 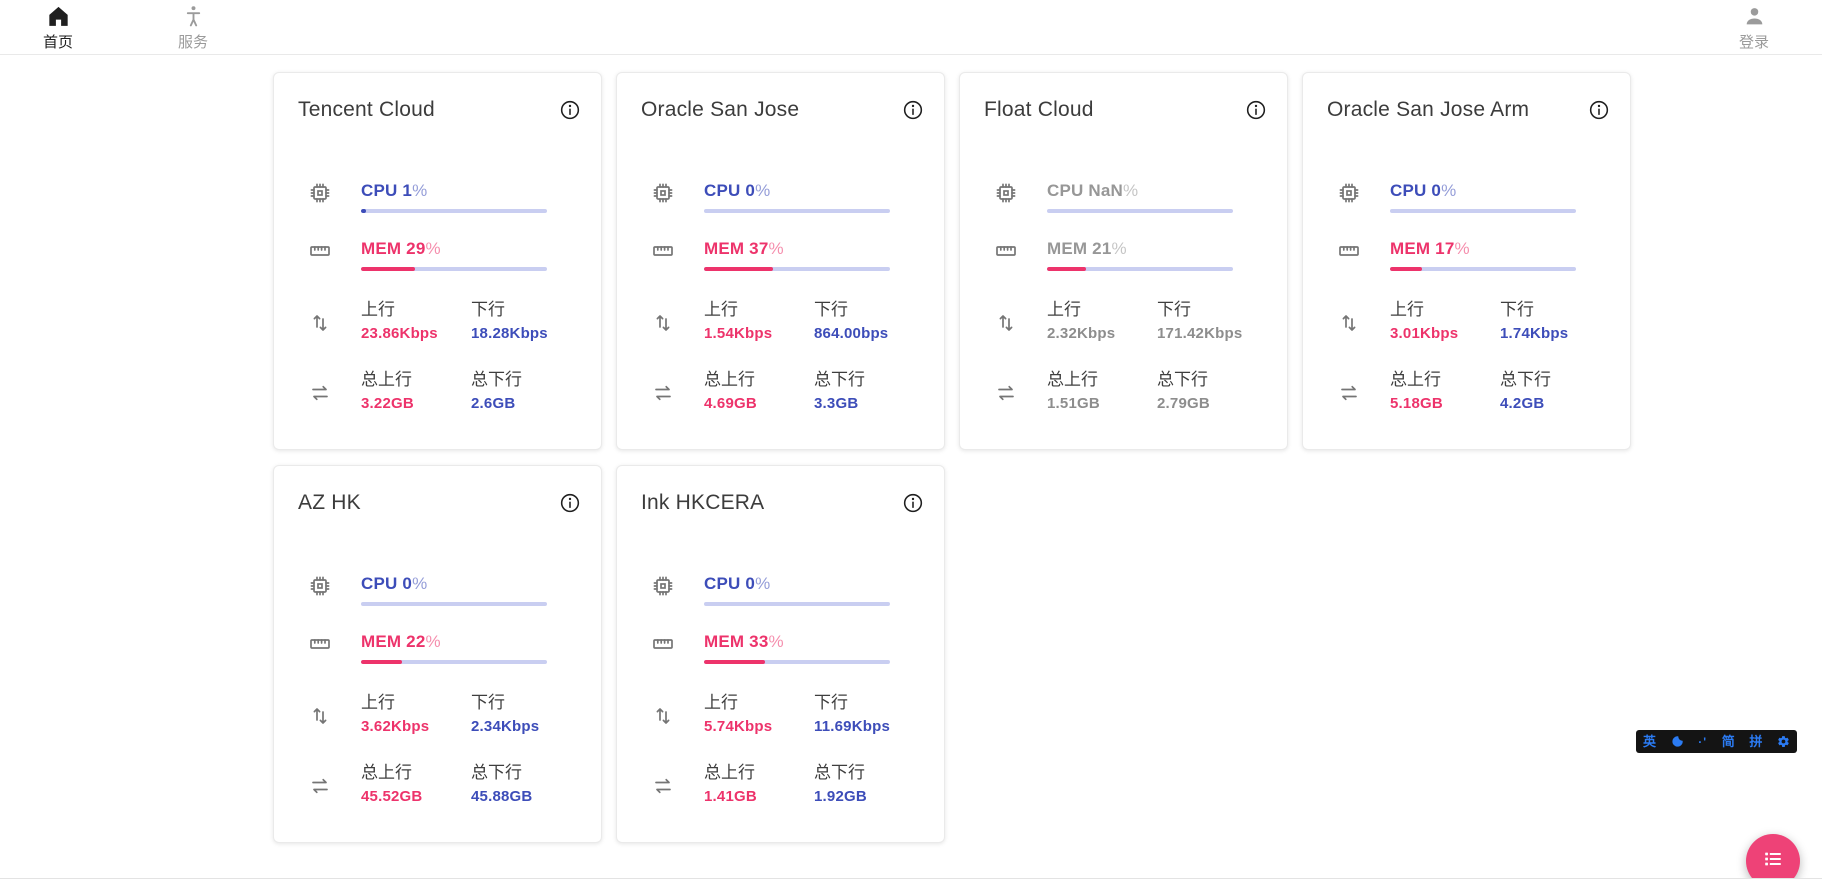 What do you see at coordinates (387, 403) in the screenshot?
I see `total-upload-value: 3.22GB` at bounding box center [387, 403].